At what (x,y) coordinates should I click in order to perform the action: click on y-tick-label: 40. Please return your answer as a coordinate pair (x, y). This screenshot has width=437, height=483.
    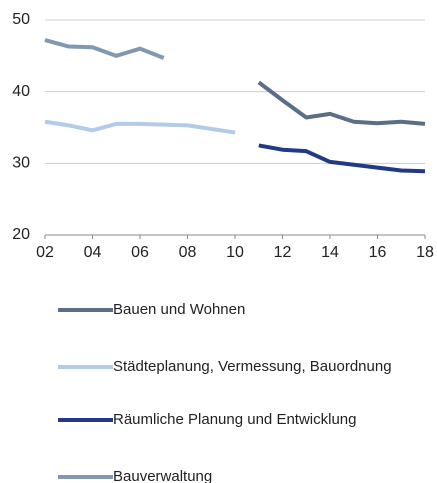
    Looking at the image, I should click on (21, 91).